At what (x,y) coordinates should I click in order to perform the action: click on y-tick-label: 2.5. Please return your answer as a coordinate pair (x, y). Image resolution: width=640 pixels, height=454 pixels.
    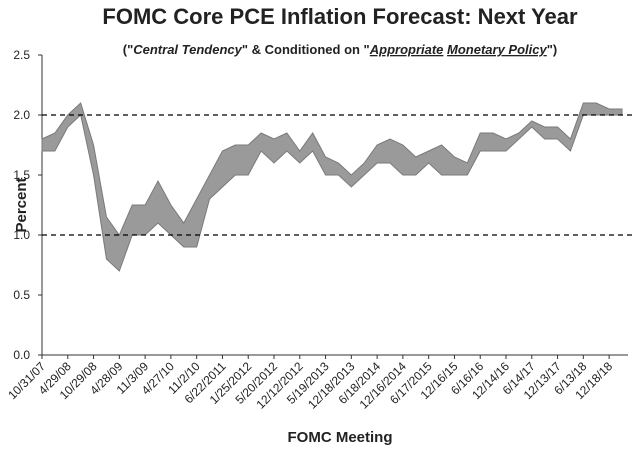
    Looking at the image, I should click on (21, 55).